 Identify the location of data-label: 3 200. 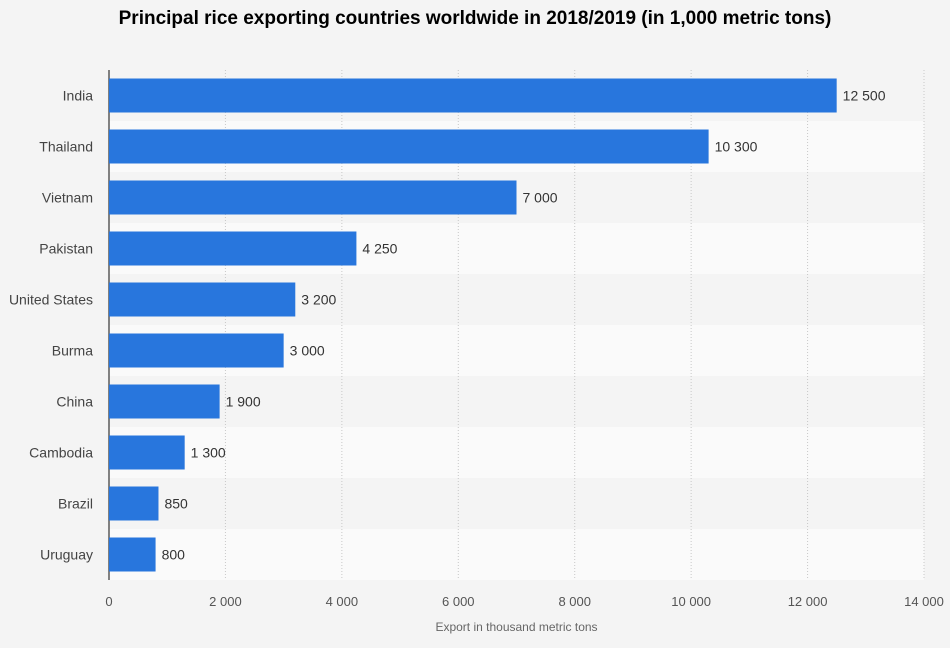
(318, 300).